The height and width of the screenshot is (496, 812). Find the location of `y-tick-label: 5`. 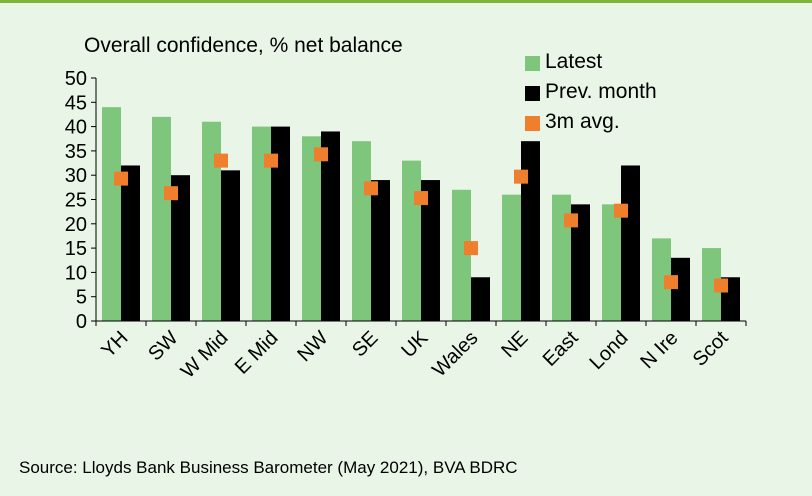

y-tick-label: 5 is located at coordinates (81, 298).